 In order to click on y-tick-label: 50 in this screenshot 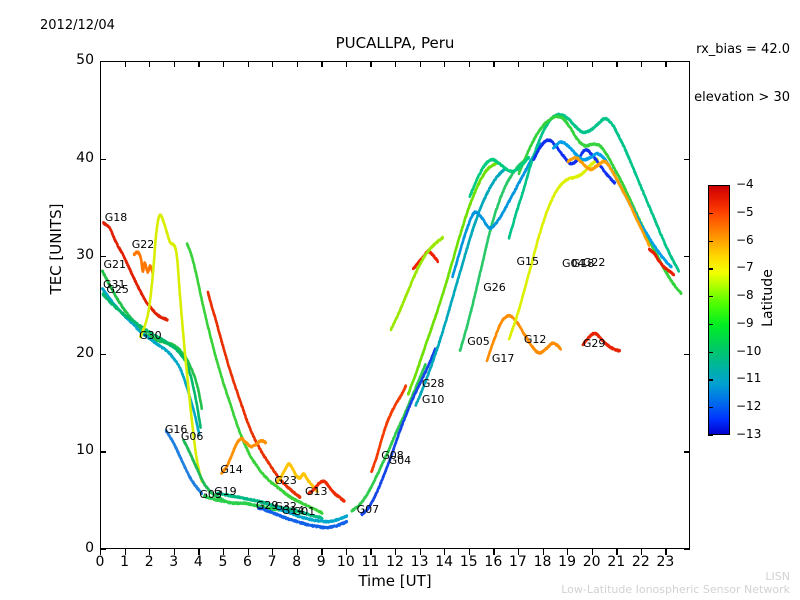, I will do `click(85, 60)`.